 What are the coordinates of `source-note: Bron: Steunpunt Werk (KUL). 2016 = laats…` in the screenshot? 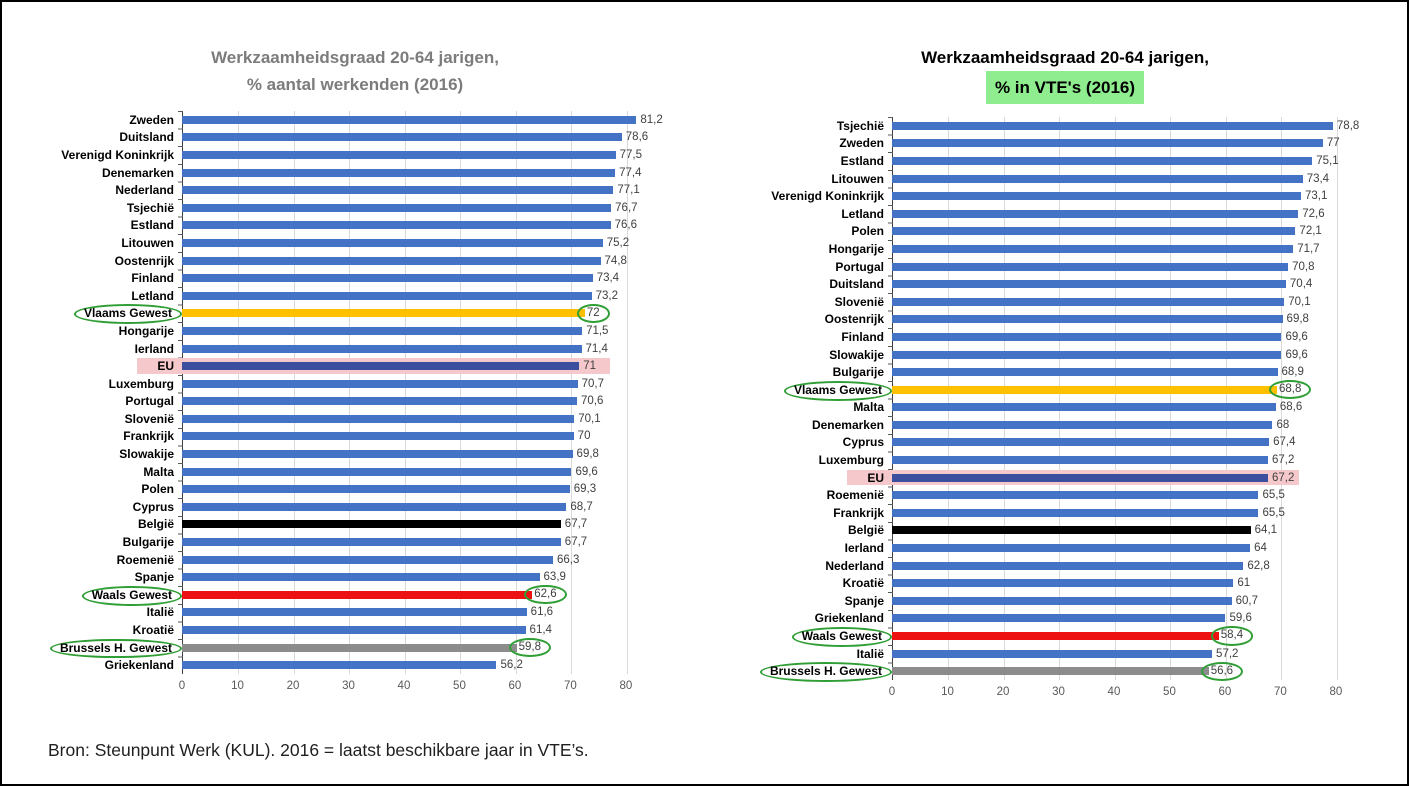 It's located at (318, 750).